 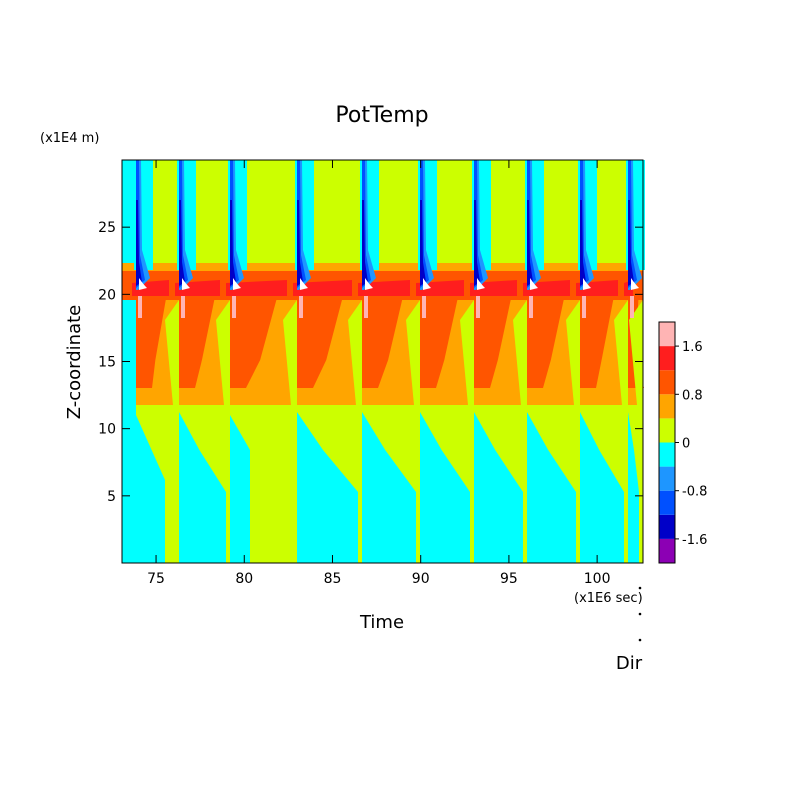 What do you see at coordinates (509, 579) in the screenshot?
I see `x-tick-label: 95` at bounding box center [509, 579].